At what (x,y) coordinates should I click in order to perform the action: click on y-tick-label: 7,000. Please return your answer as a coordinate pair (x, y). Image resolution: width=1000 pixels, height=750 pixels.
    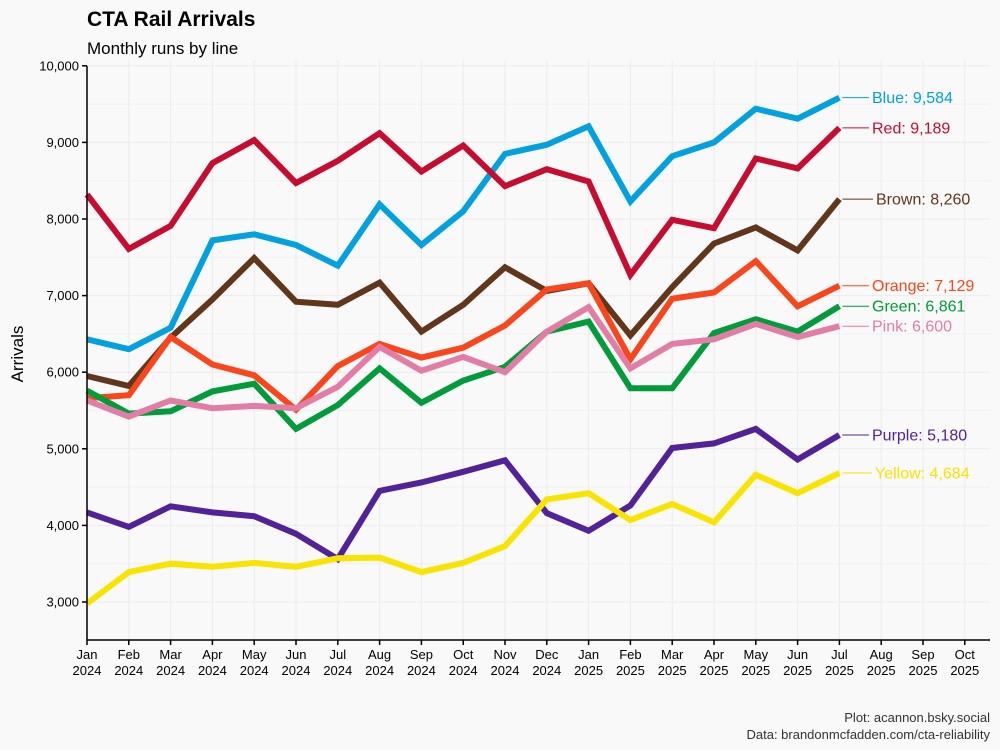
    Looking at the image, I should click on (62, 295).